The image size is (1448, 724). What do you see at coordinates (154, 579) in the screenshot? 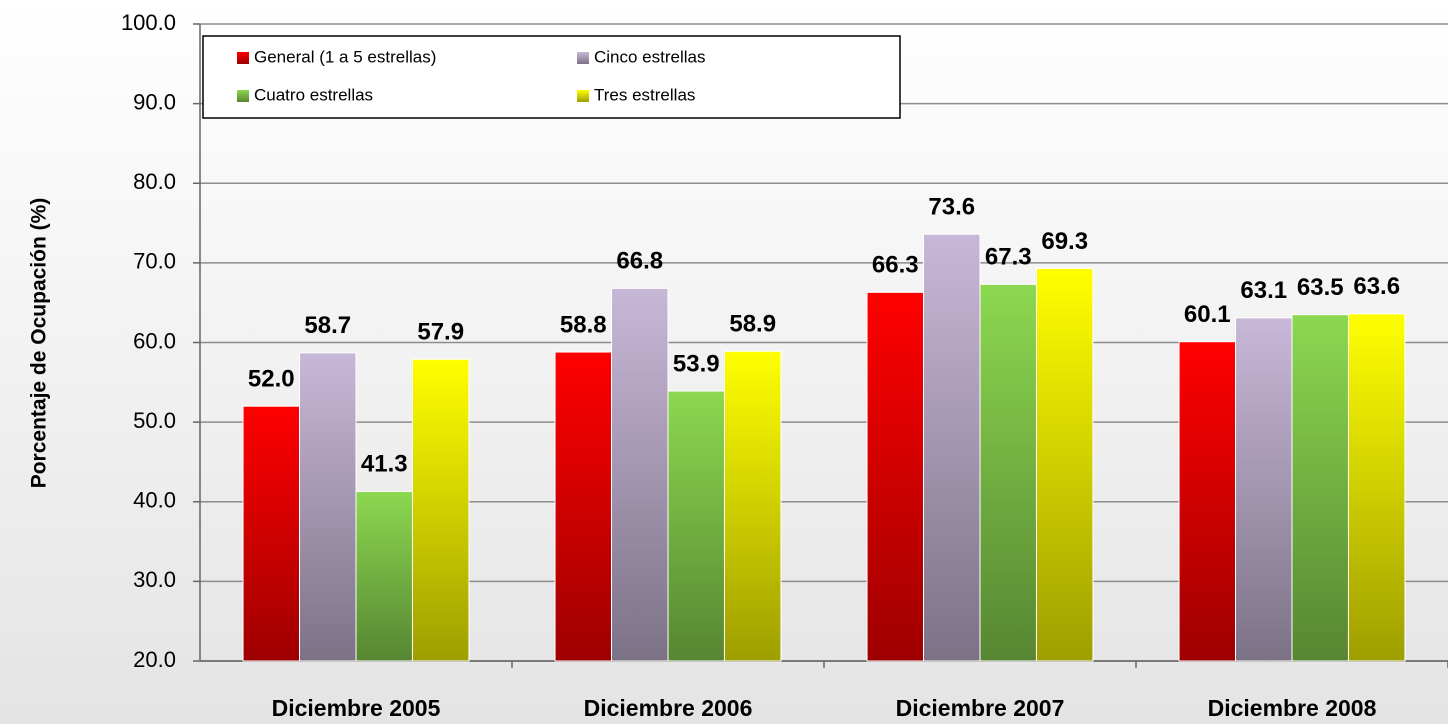
I see `y-tick-label: 30.0` at bounding box center [154, 579].